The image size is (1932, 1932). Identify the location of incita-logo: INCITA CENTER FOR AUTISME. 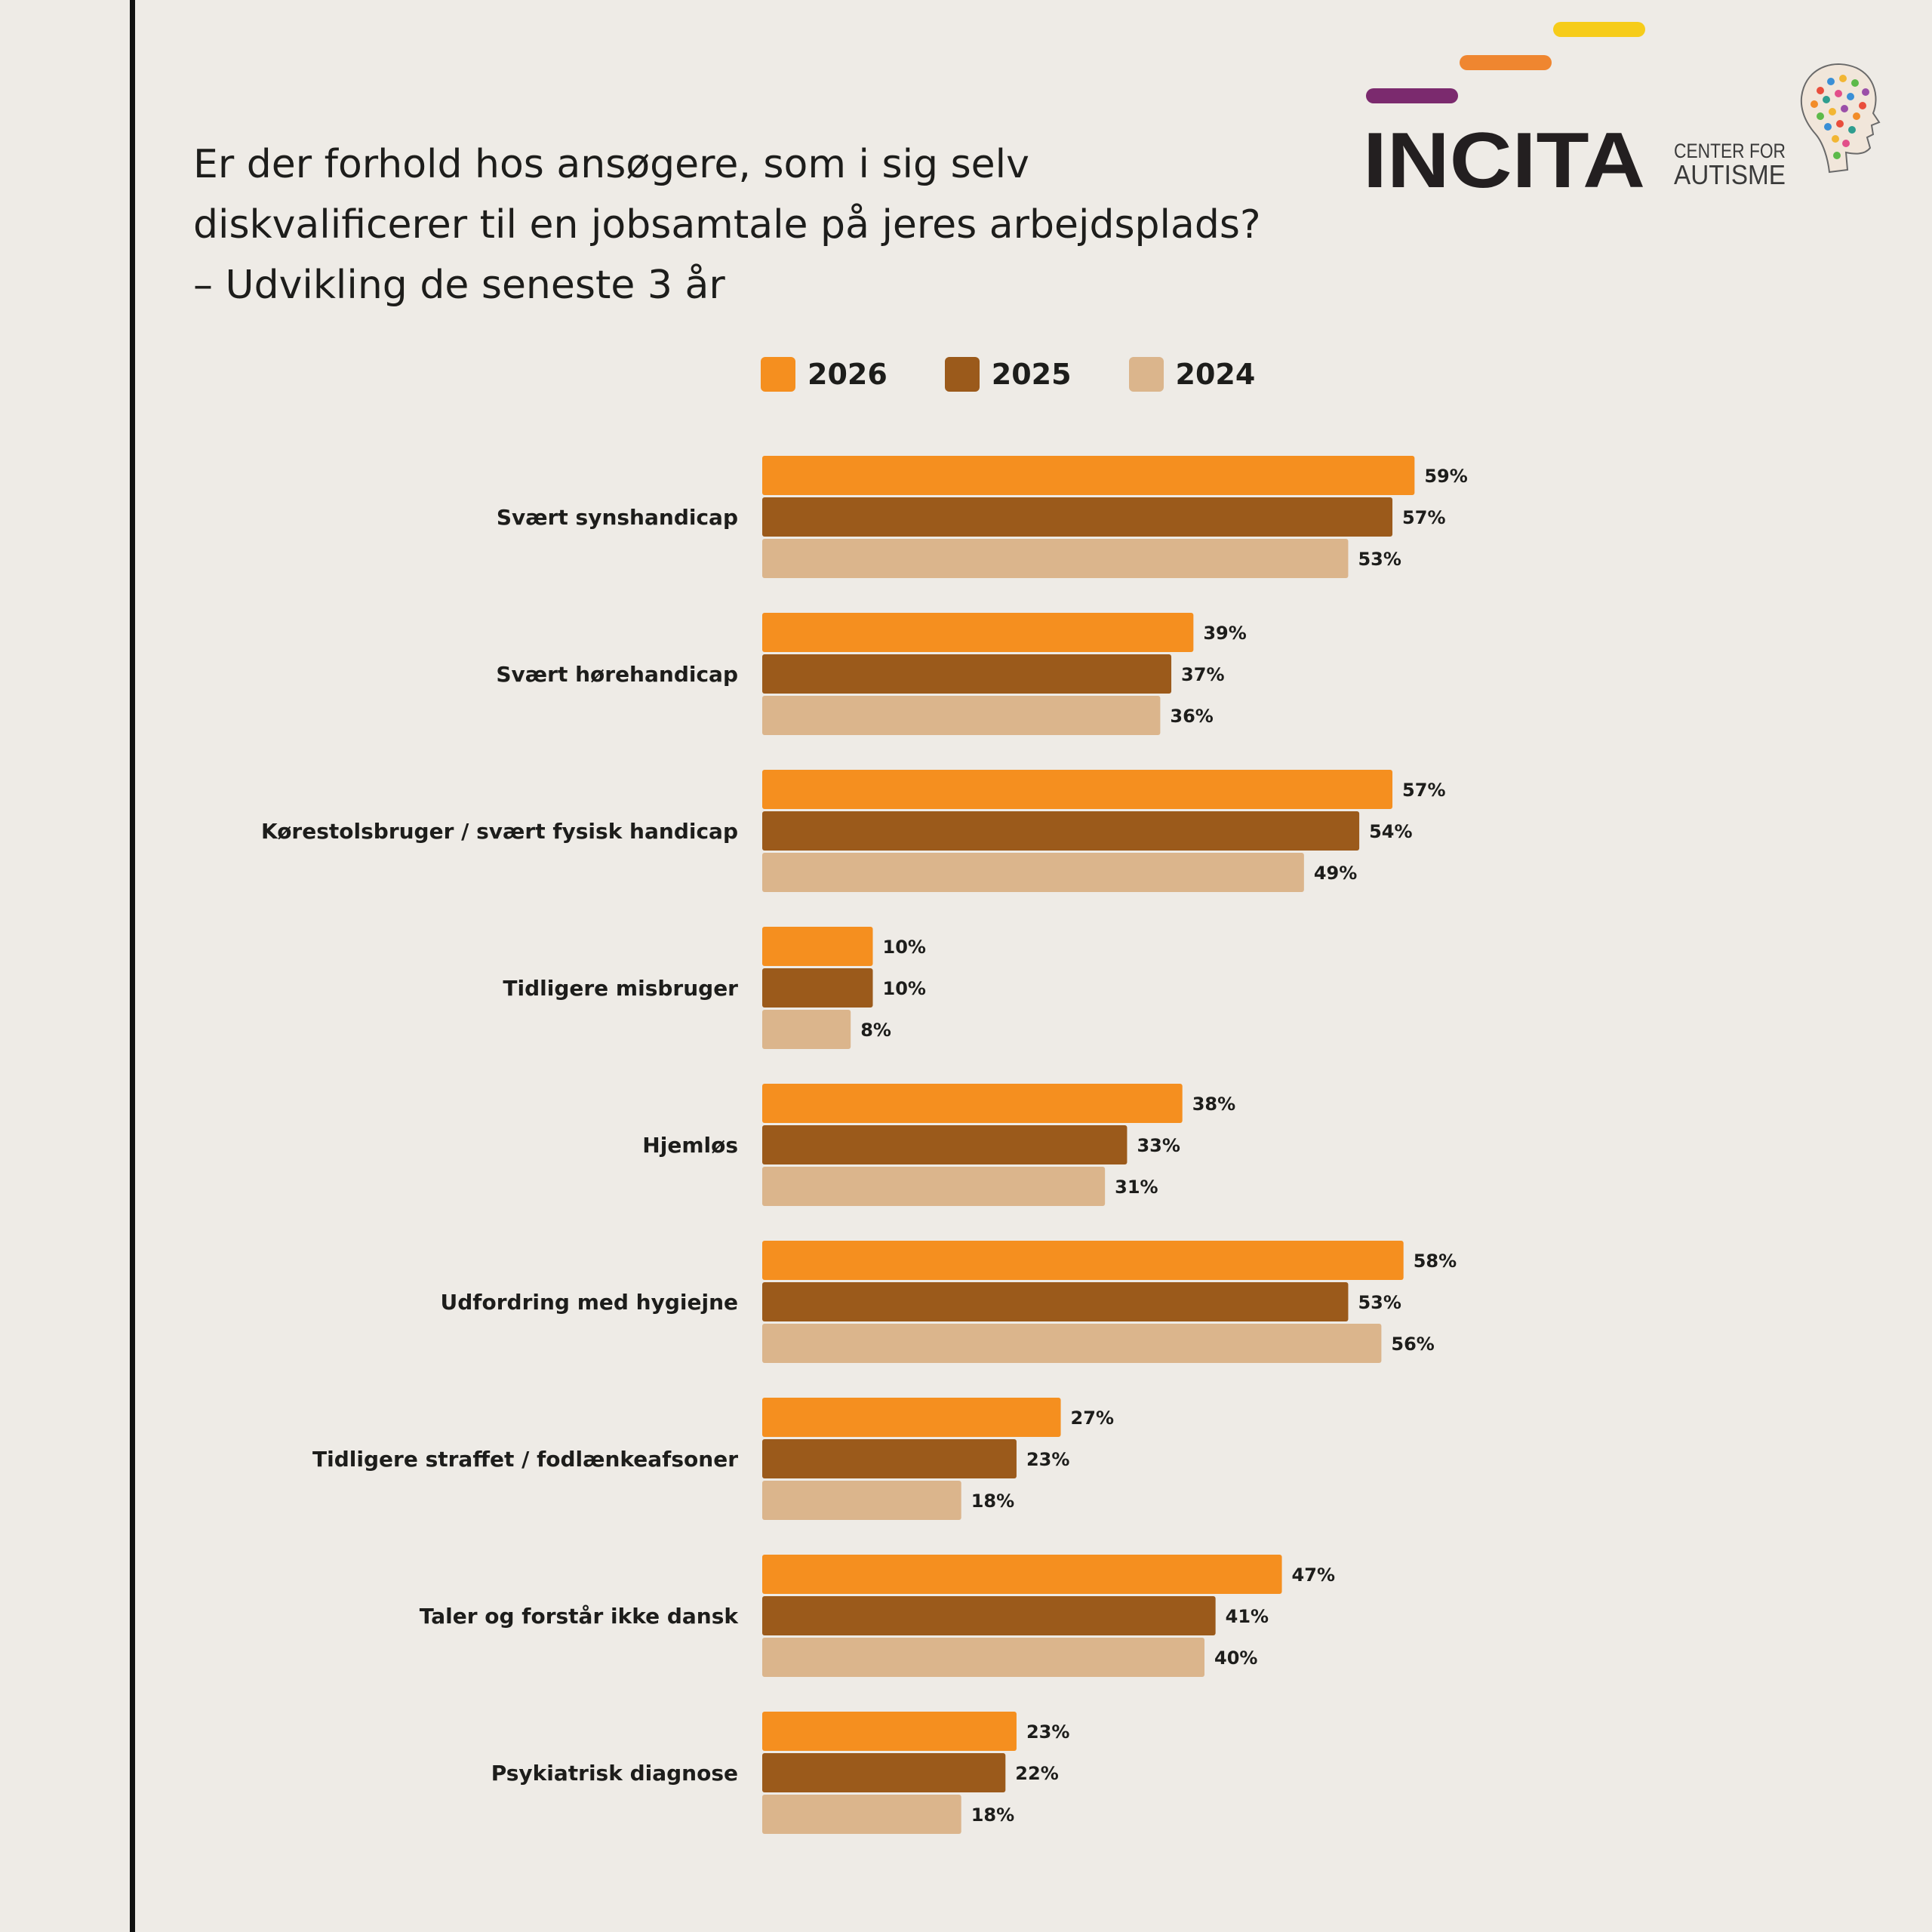
(1622, 113).